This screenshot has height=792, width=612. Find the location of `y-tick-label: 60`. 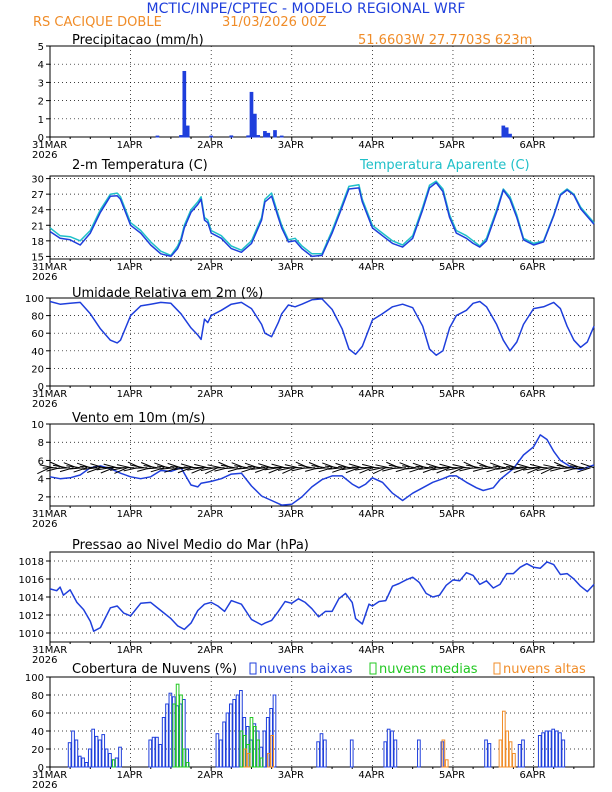

y-tick-label: 60 is located at coordinates (37, 334).